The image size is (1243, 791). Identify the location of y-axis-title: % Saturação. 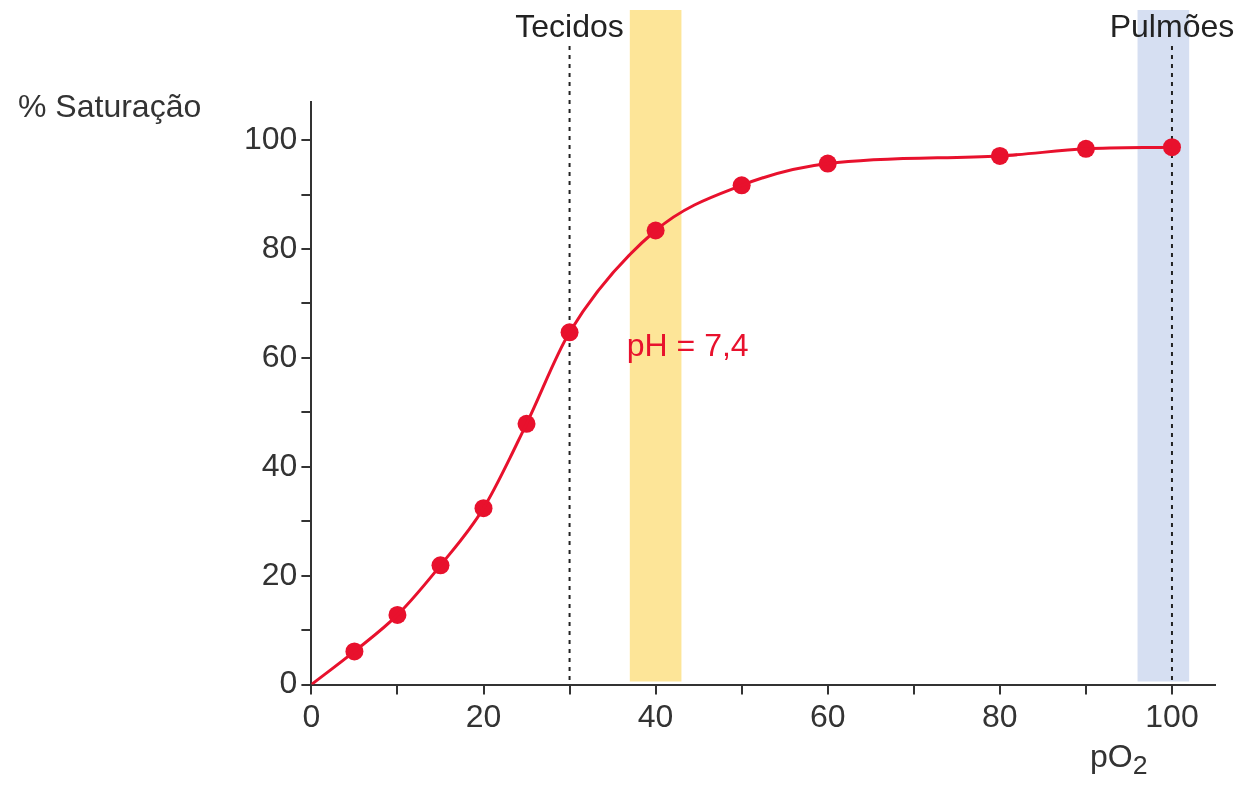
(110, 106).